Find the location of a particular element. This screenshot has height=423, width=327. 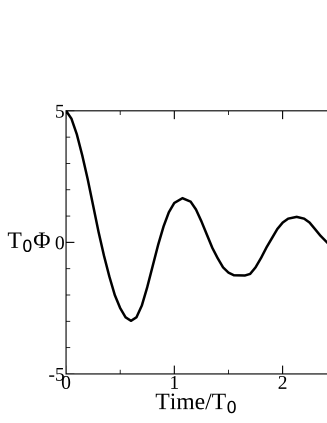

x-tick-label: 1 is located at coordinates (174, 382).